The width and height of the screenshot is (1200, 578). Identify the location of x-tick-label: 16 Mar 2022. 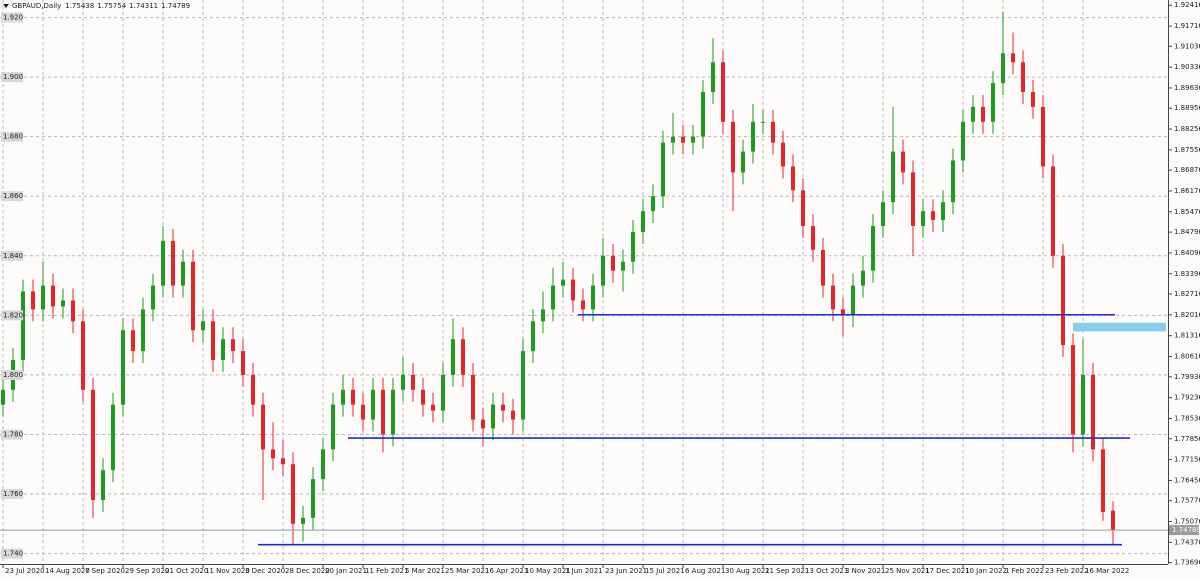
(1107, 571).